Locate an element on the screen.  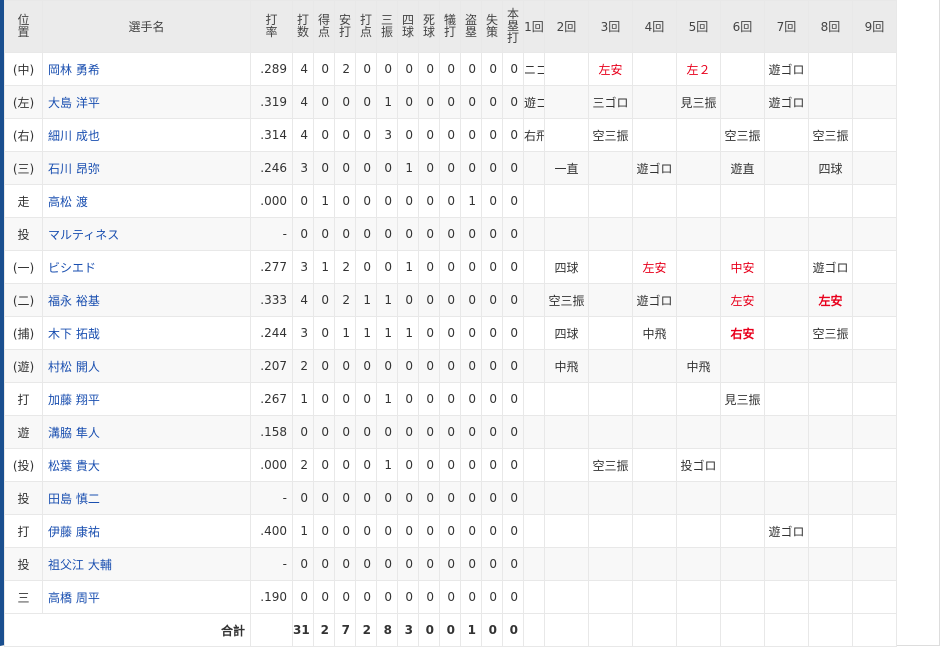
total-label: 合計 is located at coordinates (128, 630).